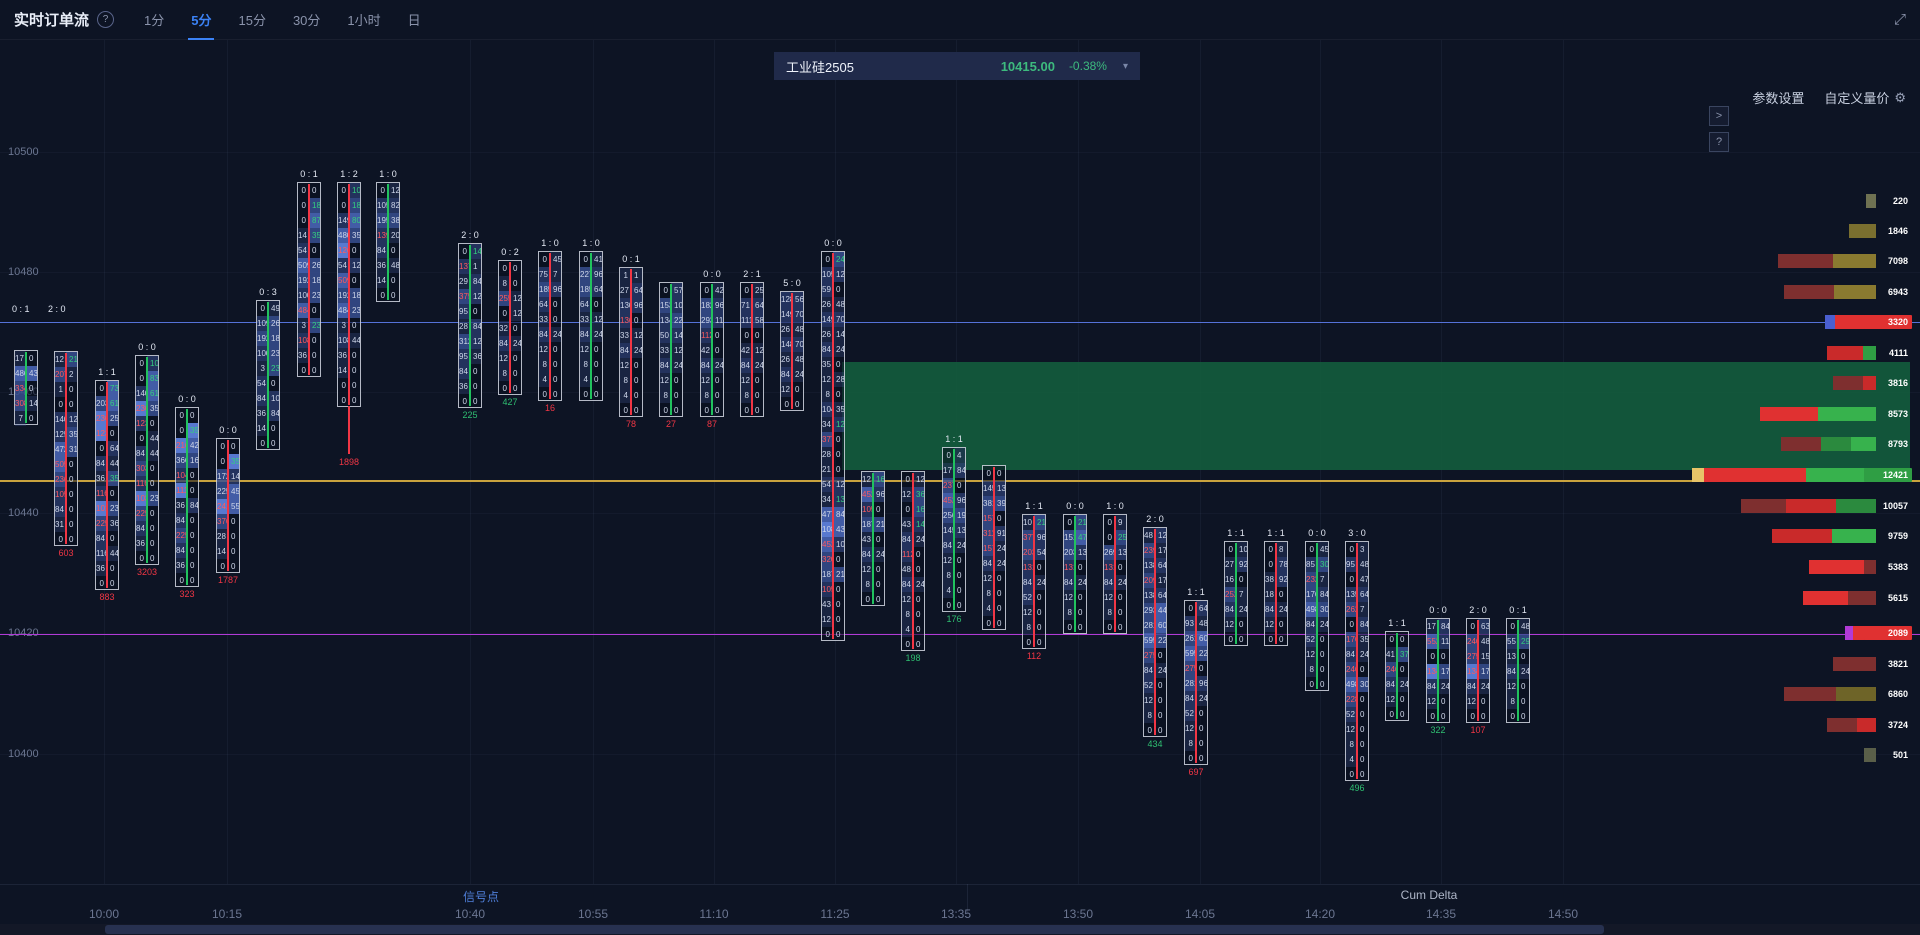  What do you see at coordinates (1241, 564) in the screenshot?
I see `ask-cell: 92` at bounding box center [1241, 564].